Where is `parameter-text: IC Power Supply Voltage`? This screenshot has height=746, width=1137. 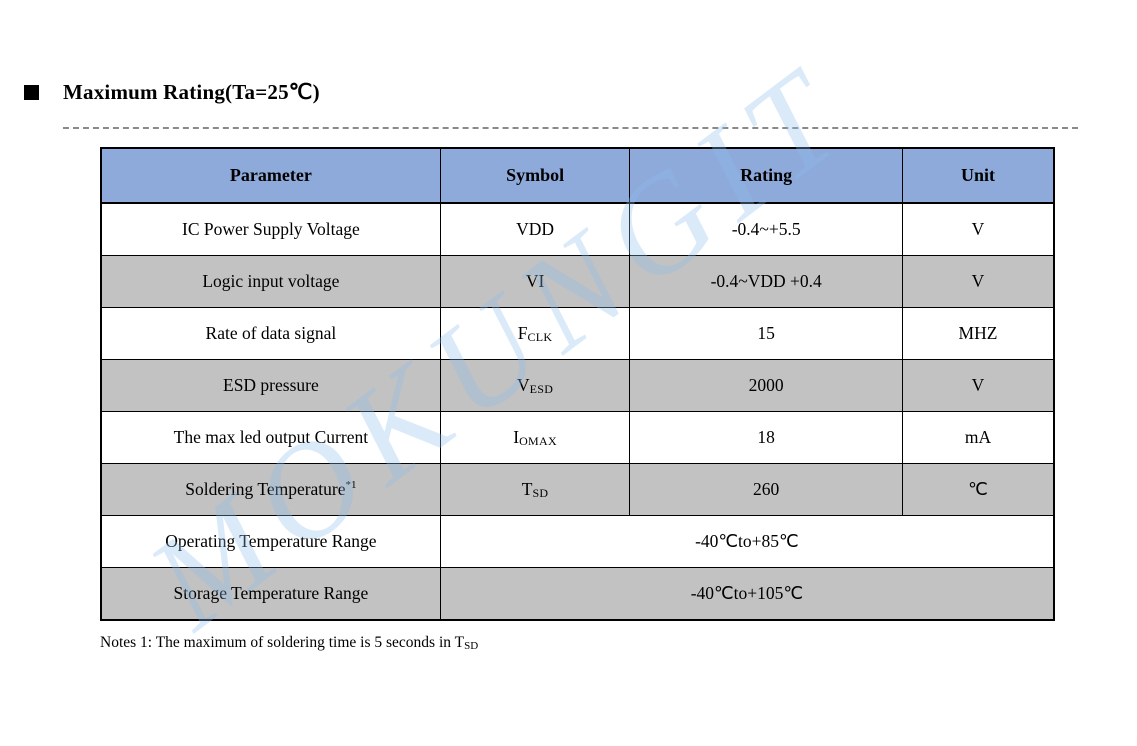 parameter-text: IC Power Supply Voltage is located at coordinates (271, 229).